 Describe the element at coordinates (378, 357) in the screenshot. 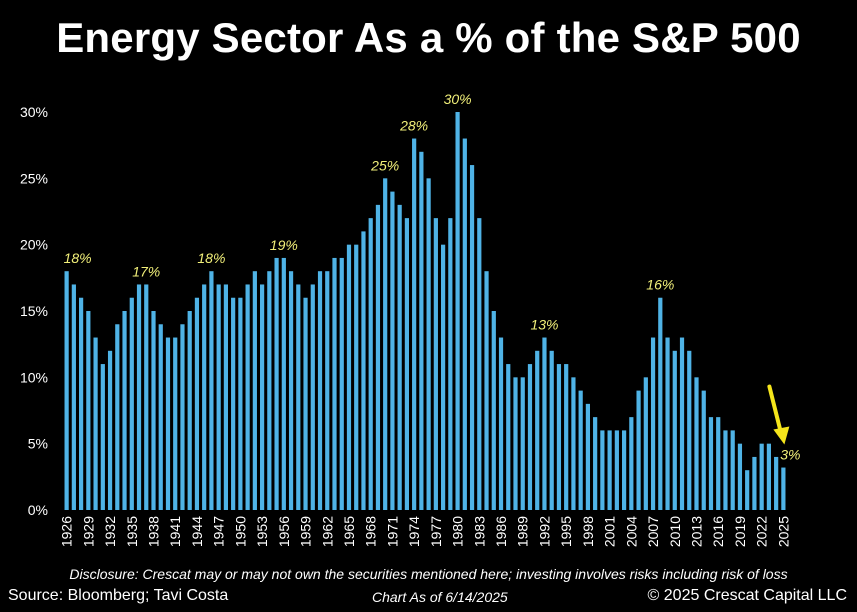

I see `bar-1969` at that location.